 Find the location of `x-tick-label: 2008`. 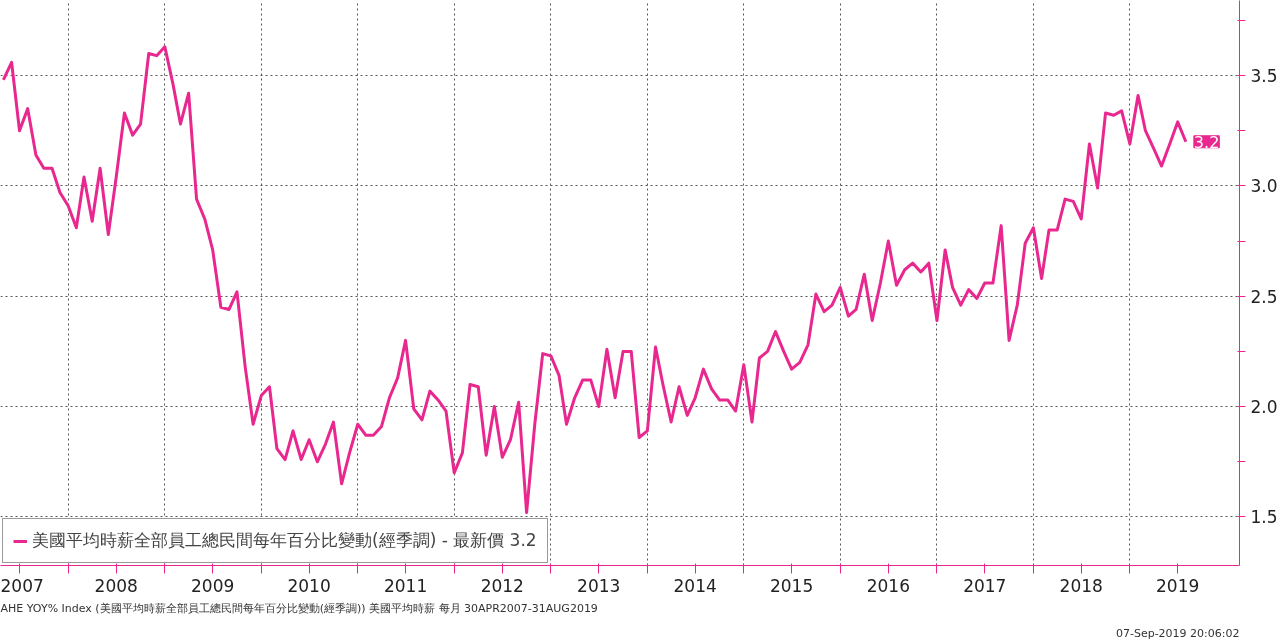

x-tick-label: 2008 is located at coordinates (116, 585).